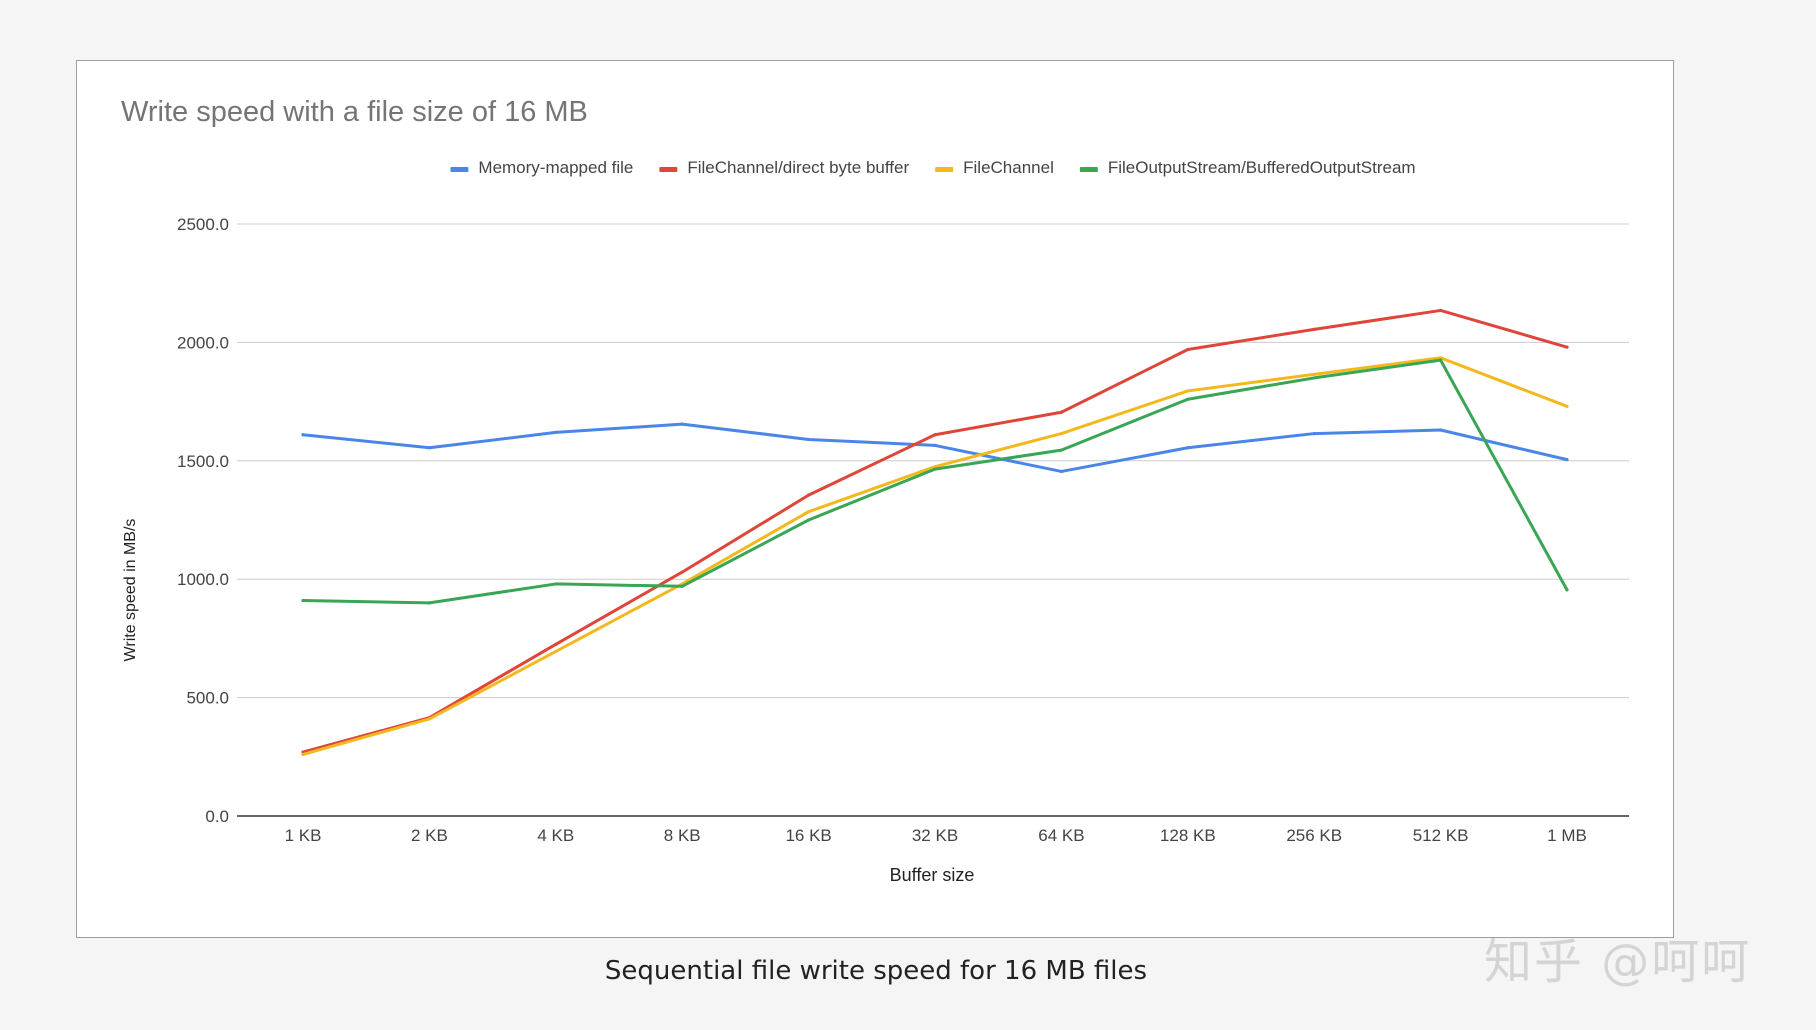 The width and height of the screenshot is (1816, 1030). Describe the element at coordinates (203, 224) in the screenshot. I see `y-tick-label: 2500.0` at that location.